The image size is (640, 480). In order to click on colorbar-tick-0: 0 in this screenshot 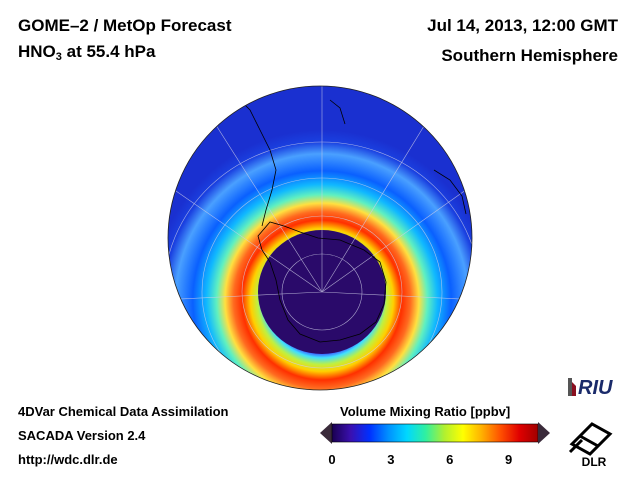, I will do `click(332, 459)`.